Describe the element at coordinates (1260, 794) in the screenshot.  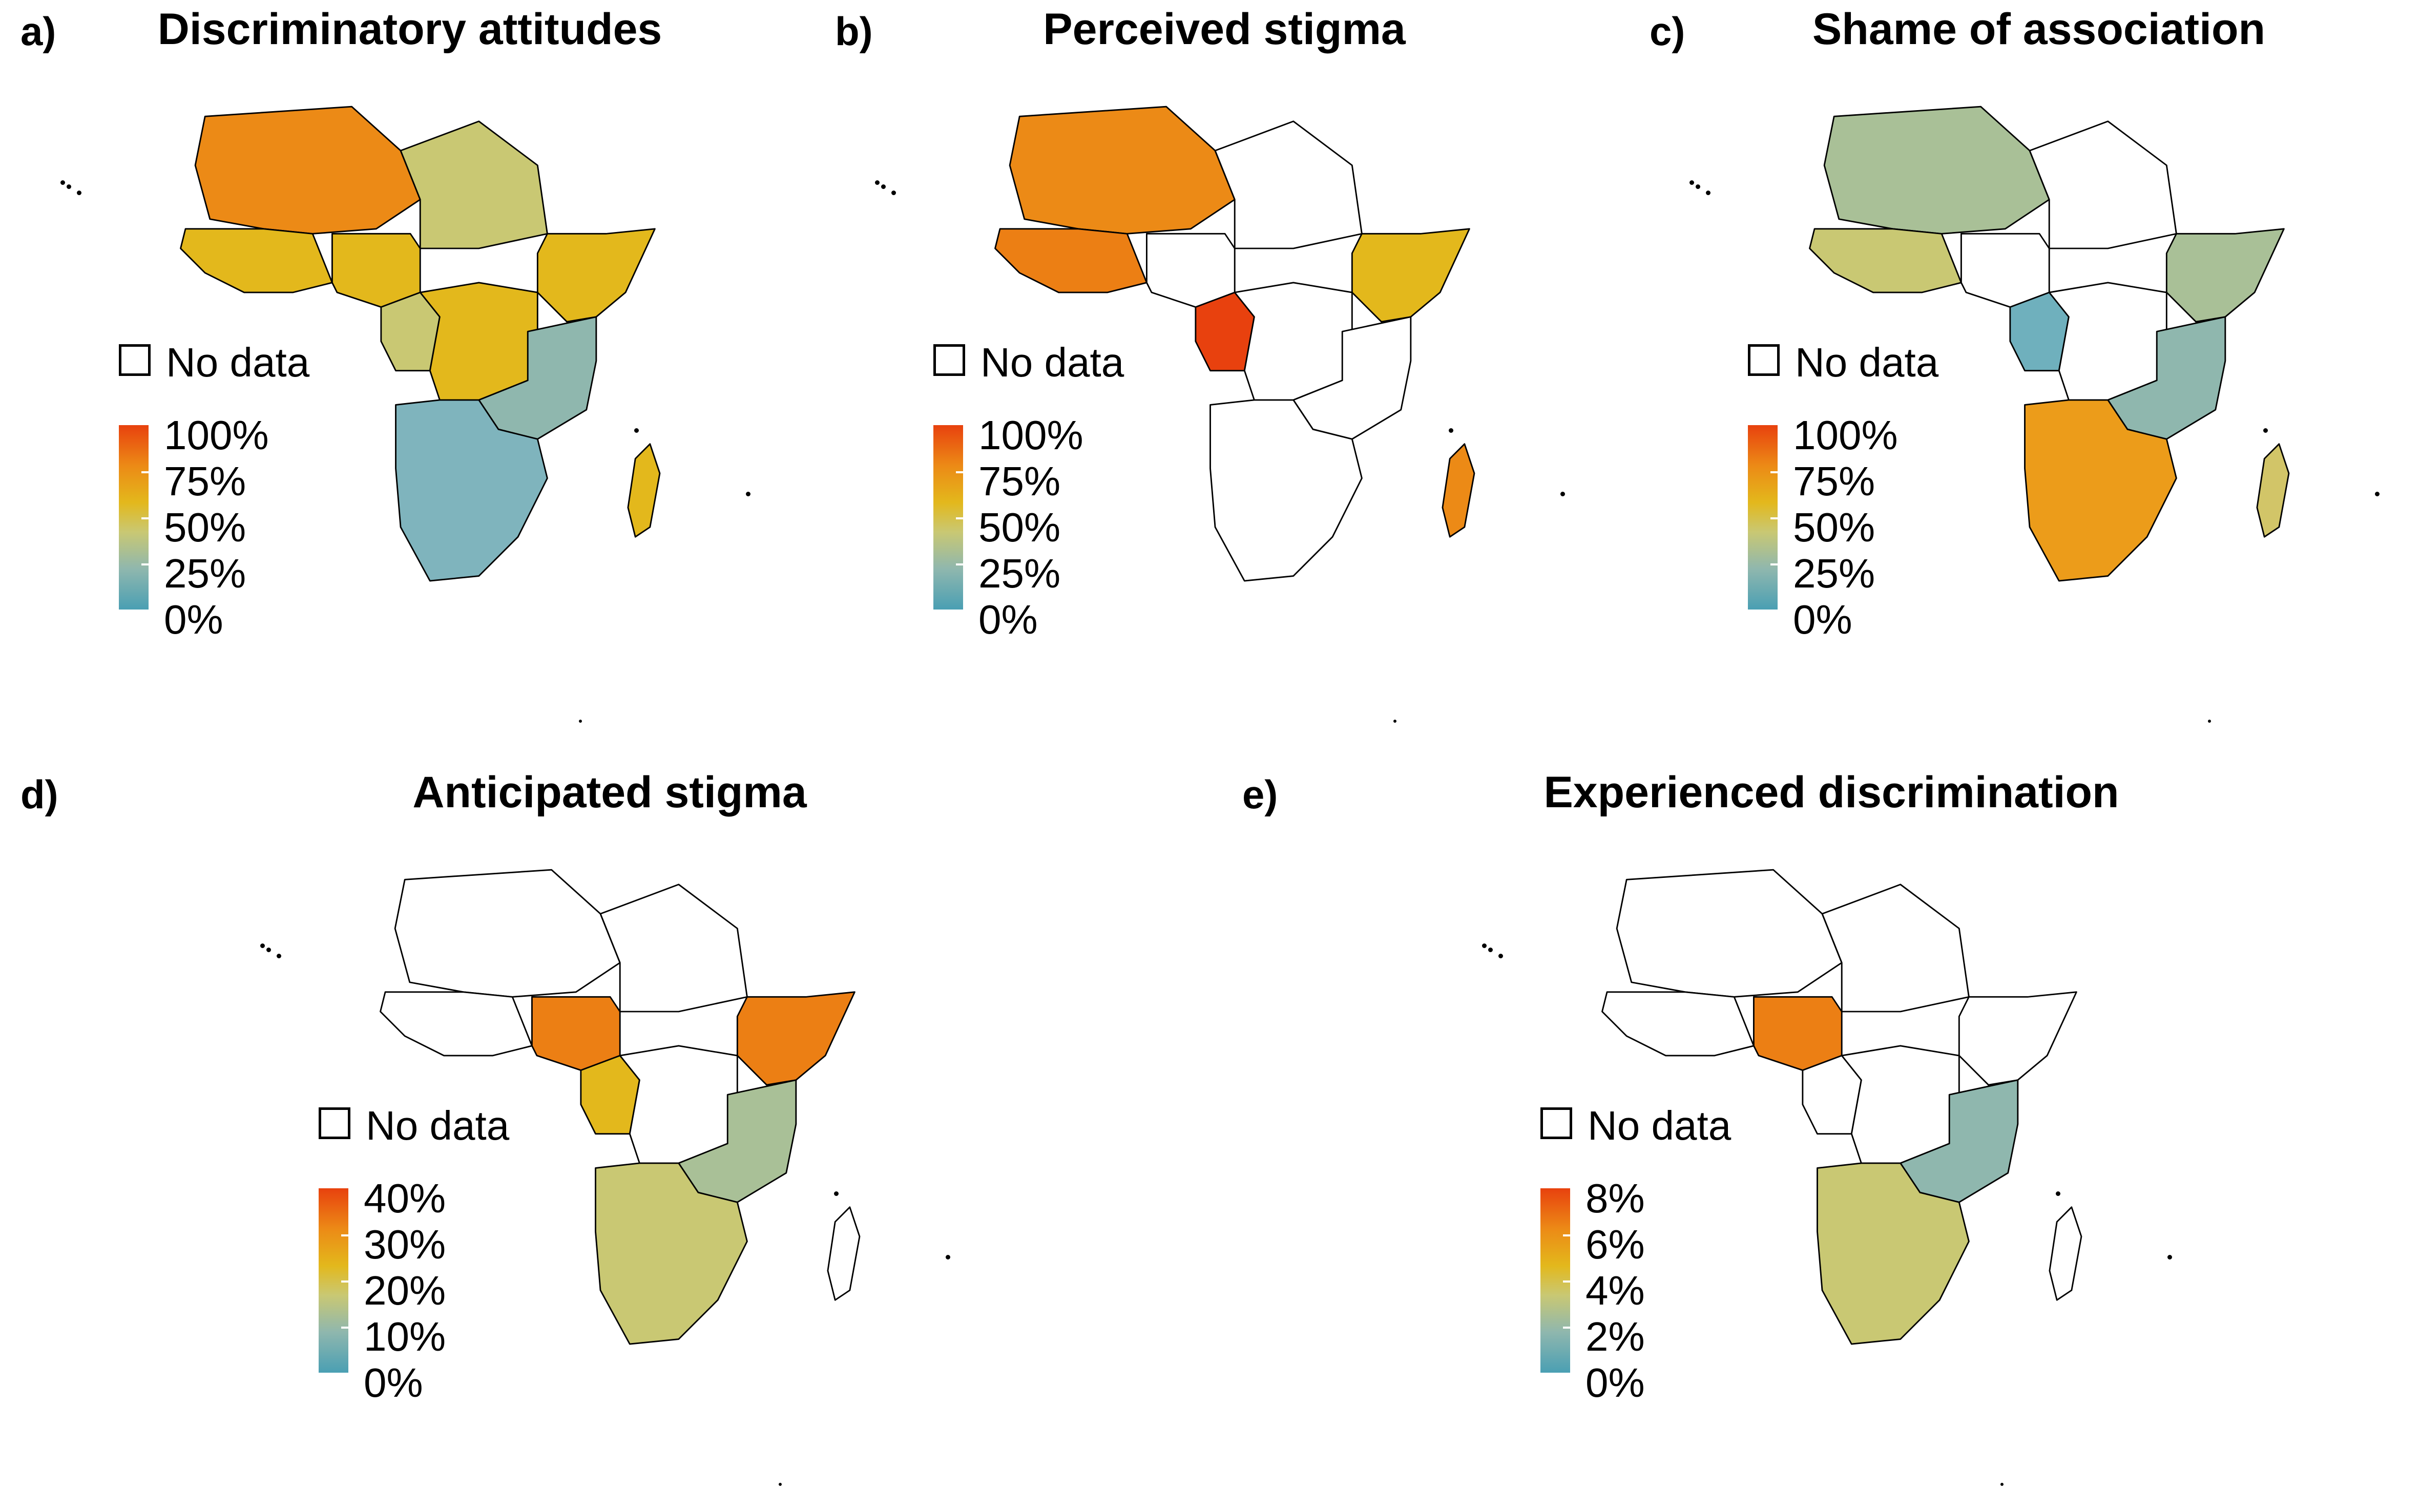
I see `panel-letter: e)` at that location.